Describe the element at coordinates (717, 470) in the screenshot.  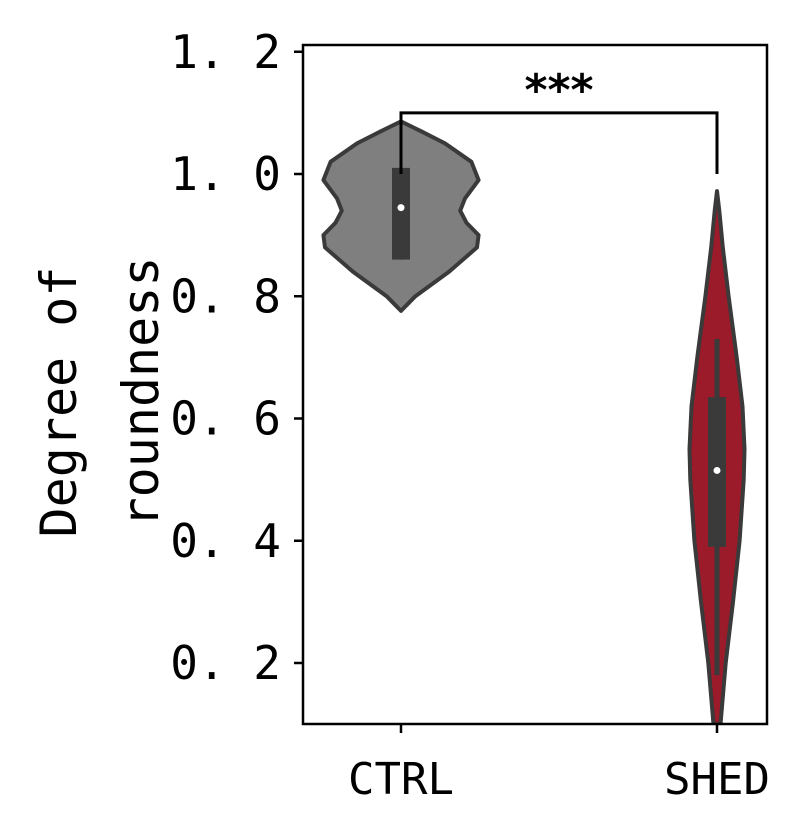
I see `median-point-shed` at that location.